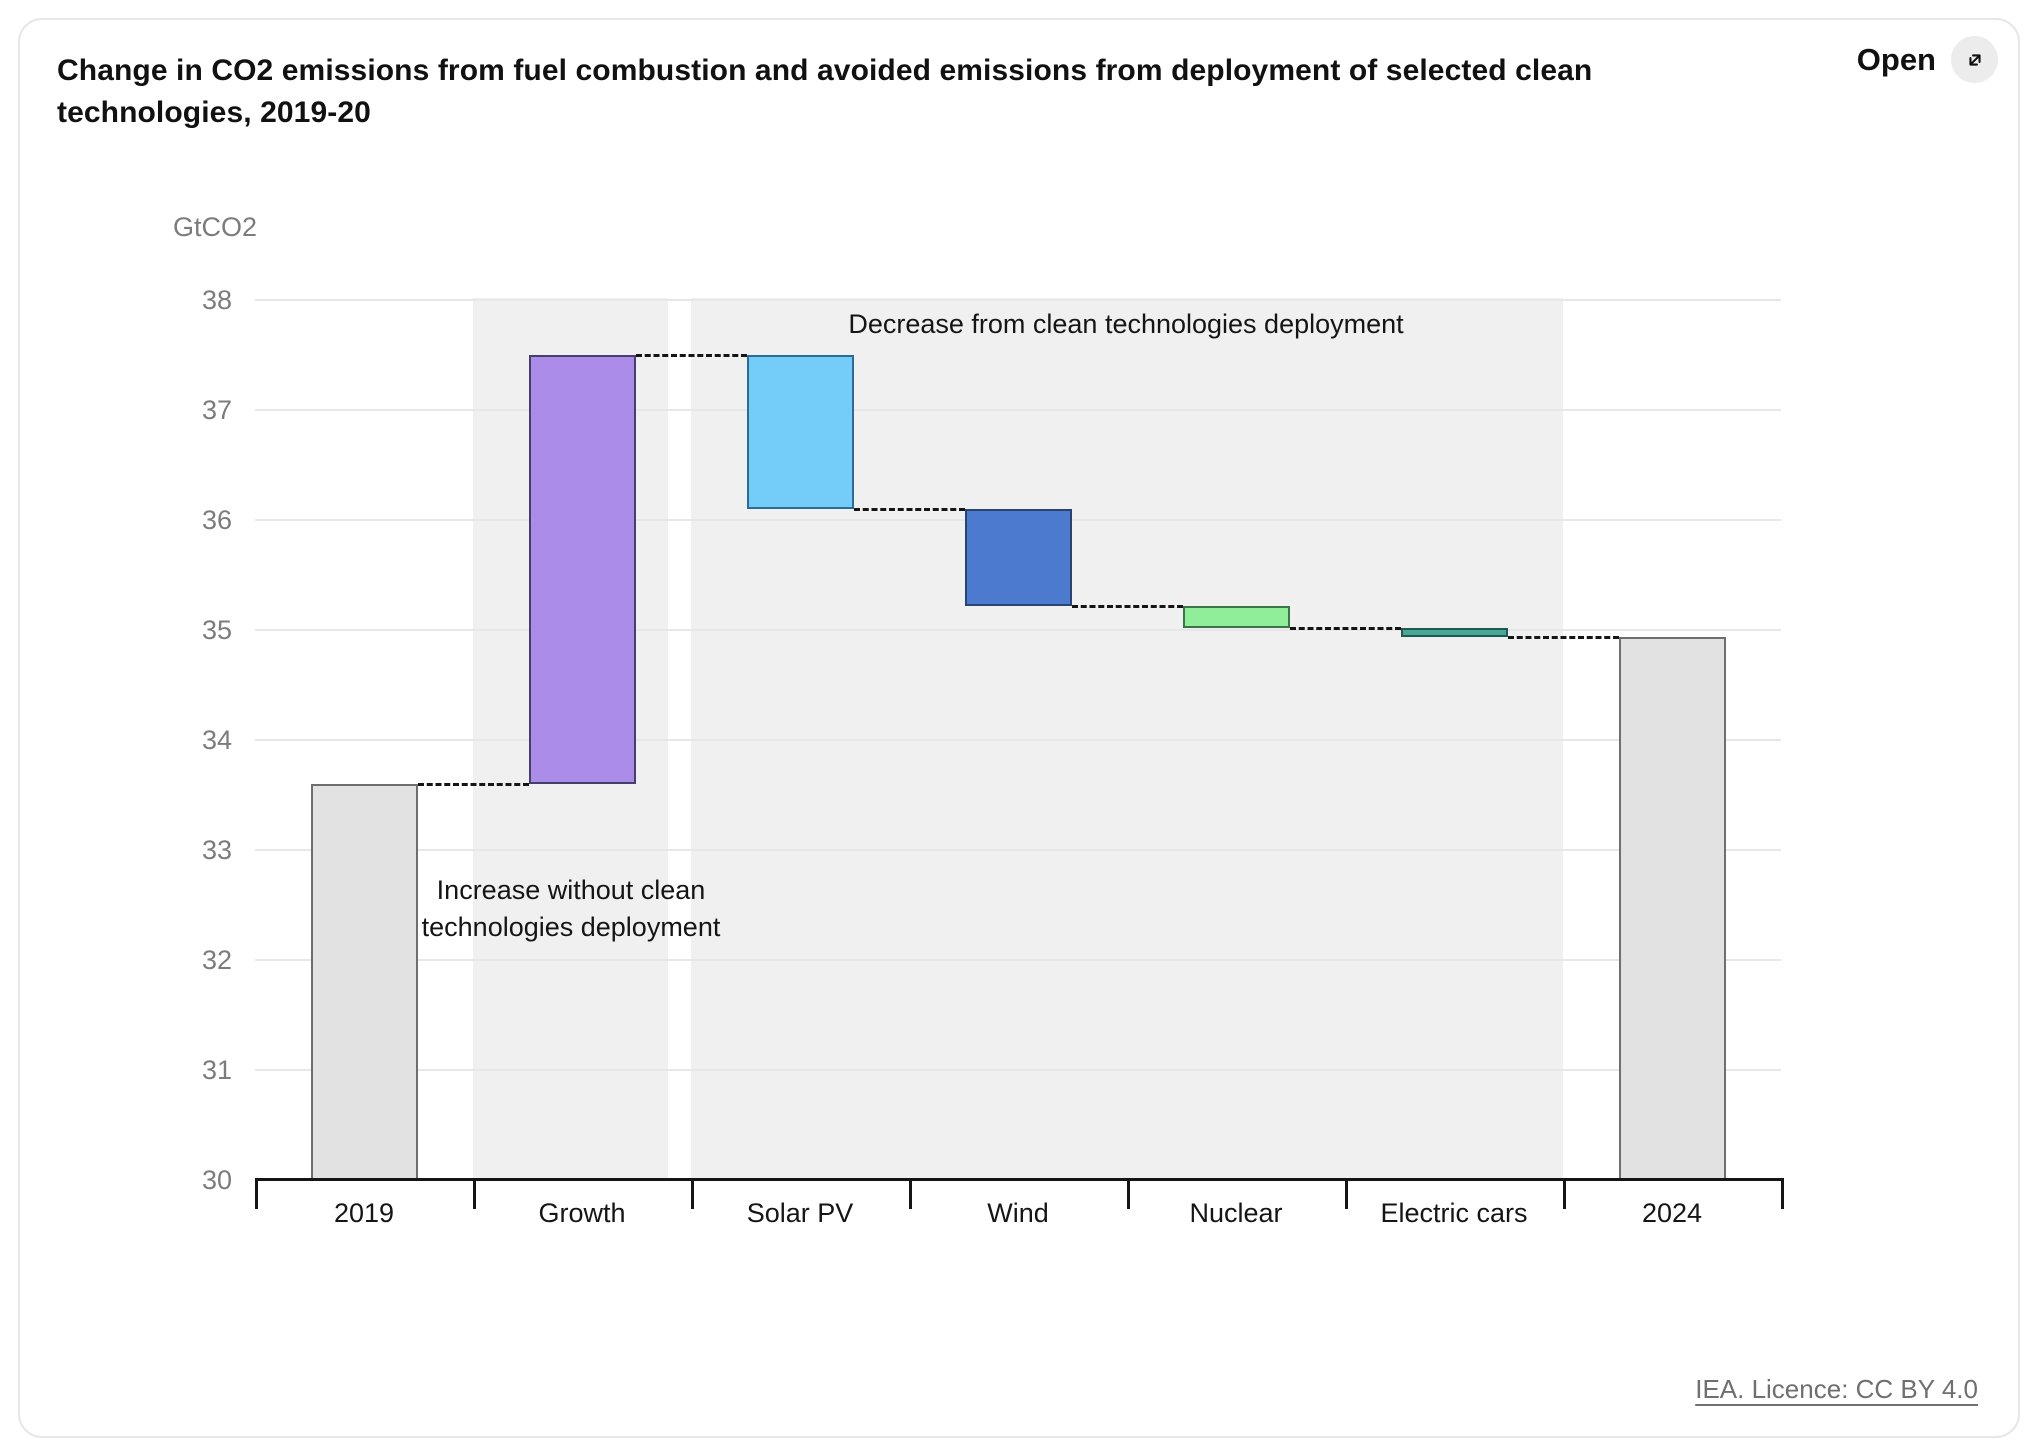  Describe the element at coordinates (1974, 59) in the screenshot. I see `expand-diagonal-arrow-icon` at that location.